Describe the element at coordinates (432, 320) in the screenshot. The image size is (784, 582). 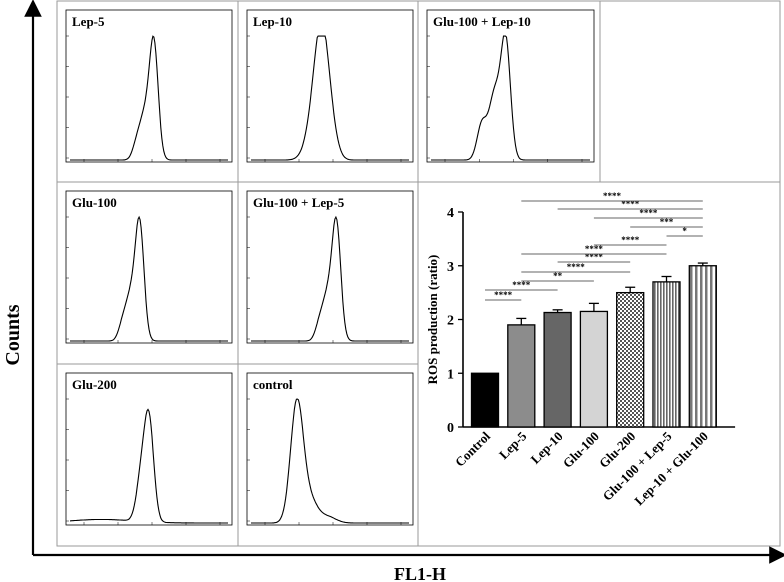
I see `bar-y-axis-label: ROS production (ratio)` at that location.